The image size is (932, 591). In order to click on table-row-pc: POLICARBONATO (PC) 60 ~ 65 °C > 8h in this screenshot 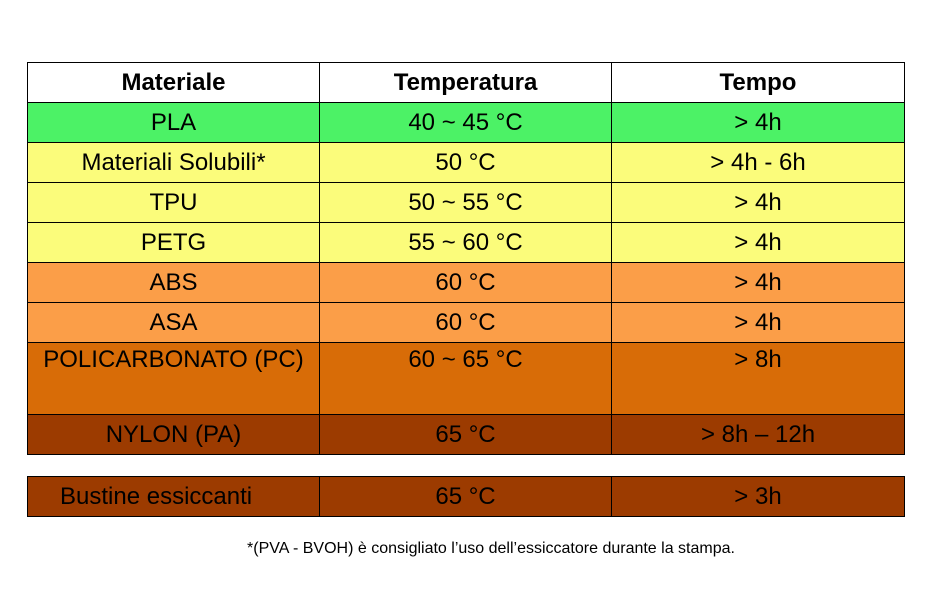, I will do `click(466, 378)`.